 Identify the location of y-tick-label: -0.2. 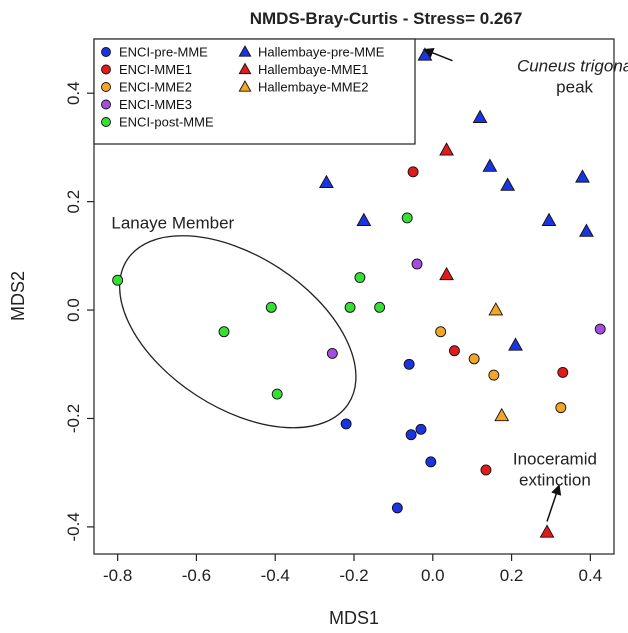
(73, 418).